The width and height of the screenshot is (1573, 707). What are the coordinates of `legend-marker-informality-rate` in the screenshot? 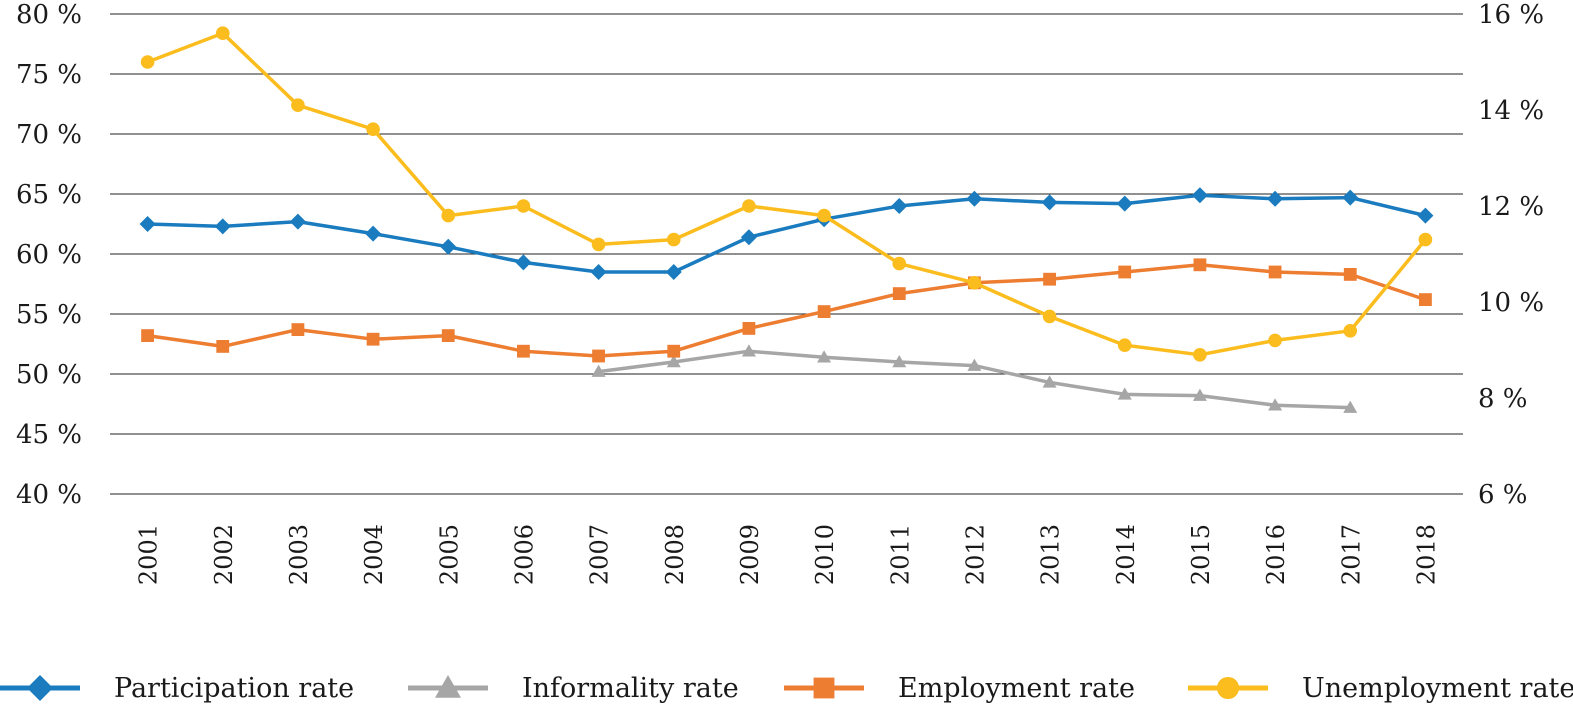 It's located at (448, 686).